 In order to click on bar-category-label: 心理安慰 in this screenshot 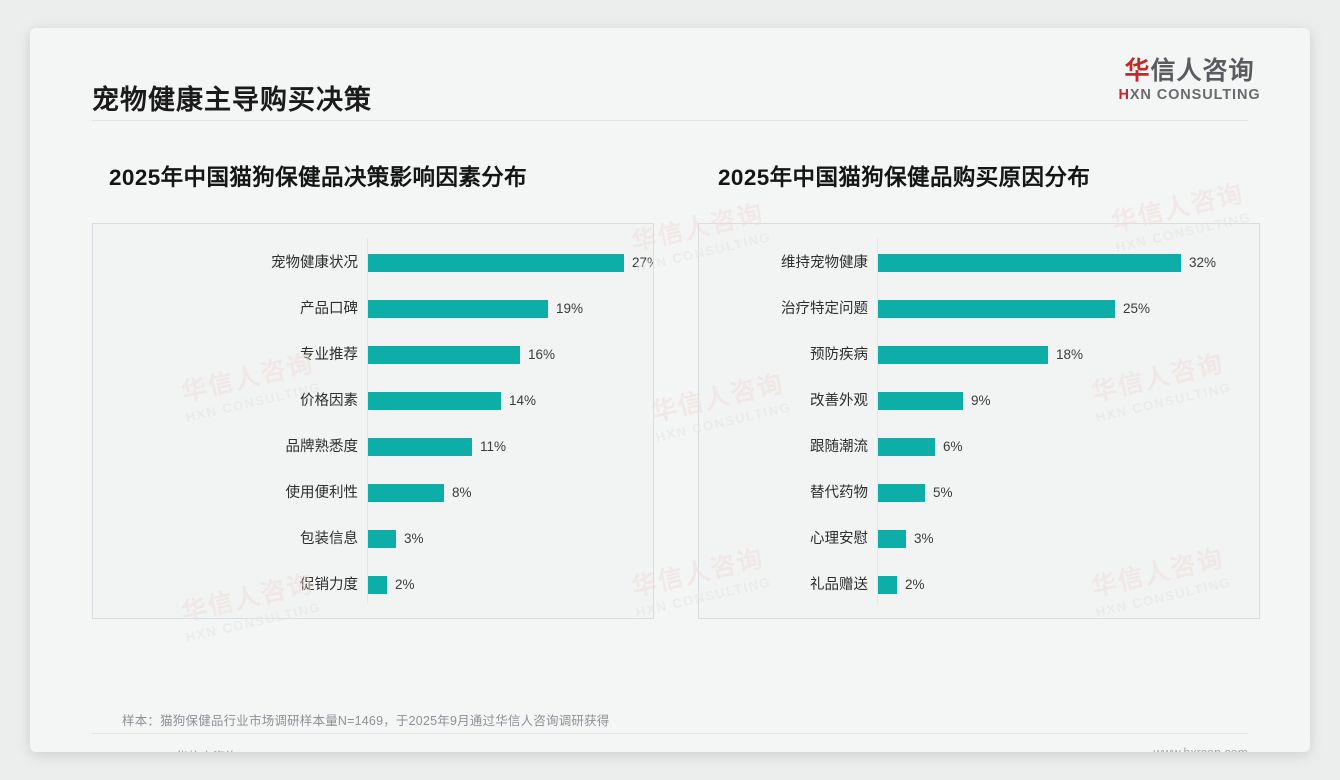, I will do `click(839, 539)`.